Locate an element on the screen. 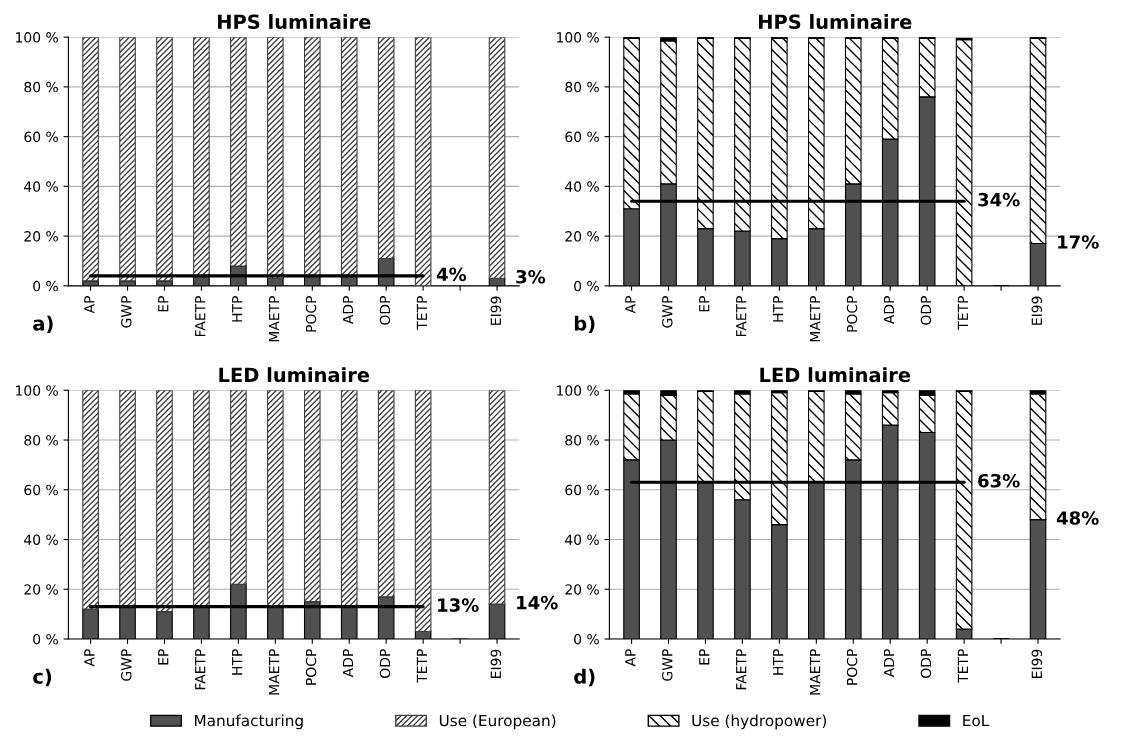 The width and height of the screenshot is (1140, 743). legend-label: Manufacturing is located at coordinates (248, 722).